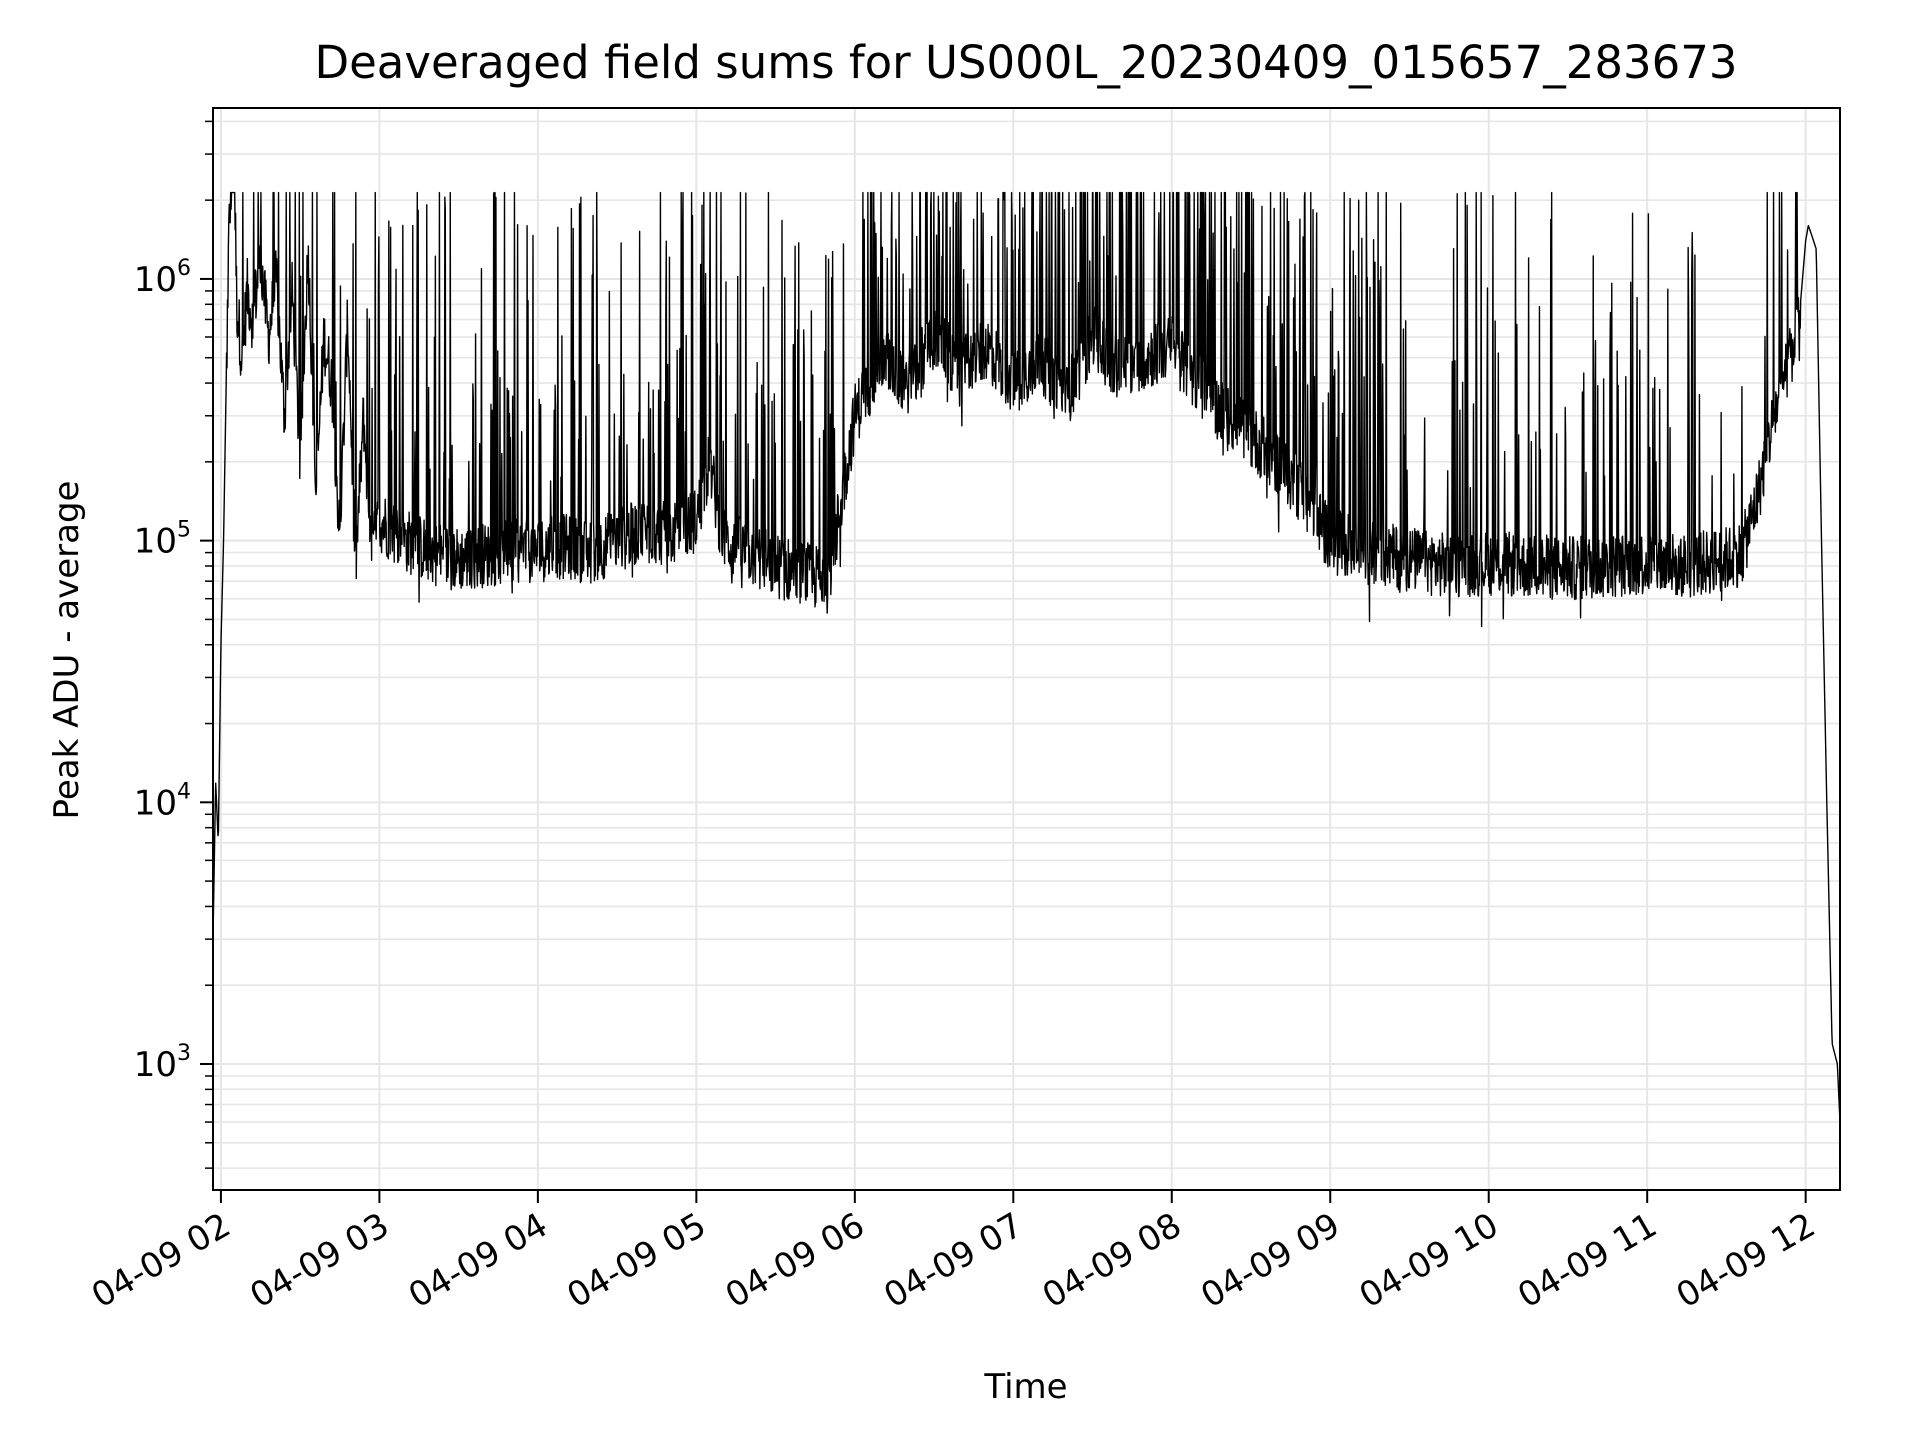 The height and width of the screenshot is (1440, 1920). Describe the element at coordinates (162, 540) in the screenshot. I see `y-tick-label: 10⁵` at that location.